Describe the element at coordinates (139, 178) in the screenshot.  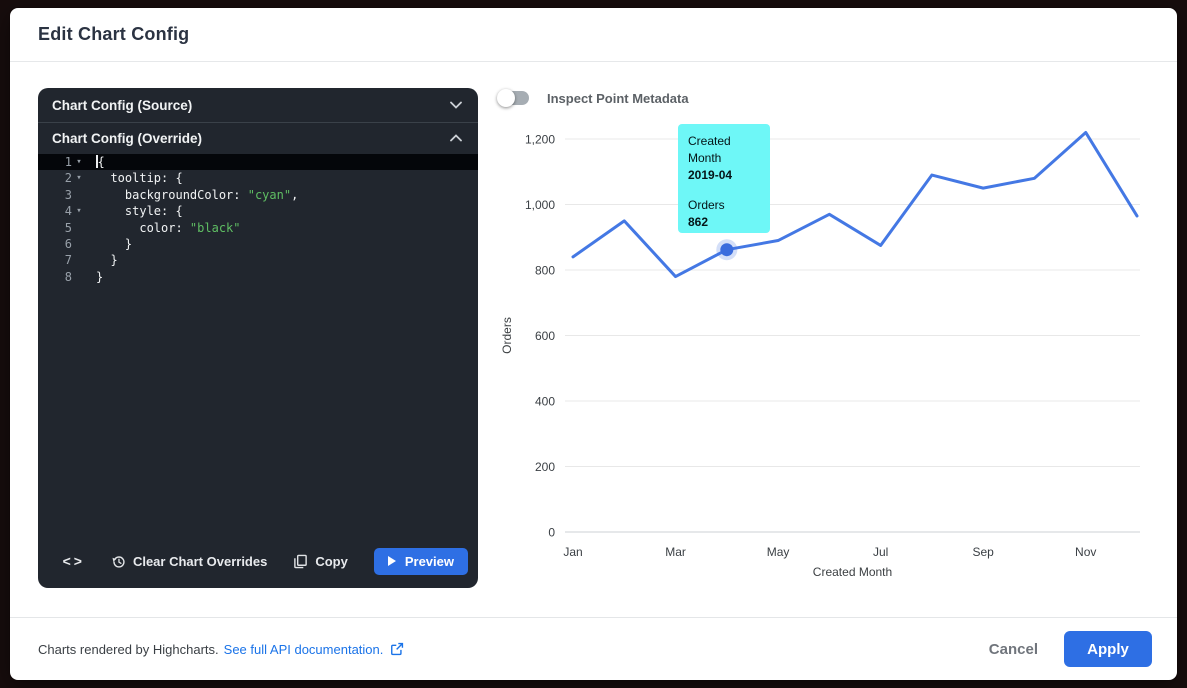
I see `code-text: tooltip: {` at that location.